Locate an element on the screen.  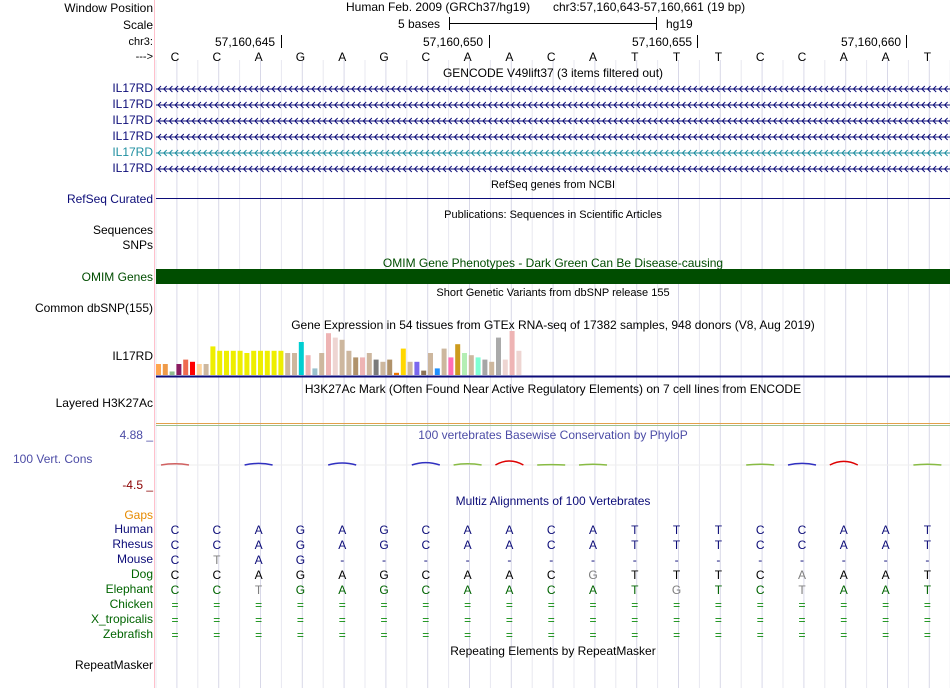
snps-label: SNPs is located at coordinates (137, 245).